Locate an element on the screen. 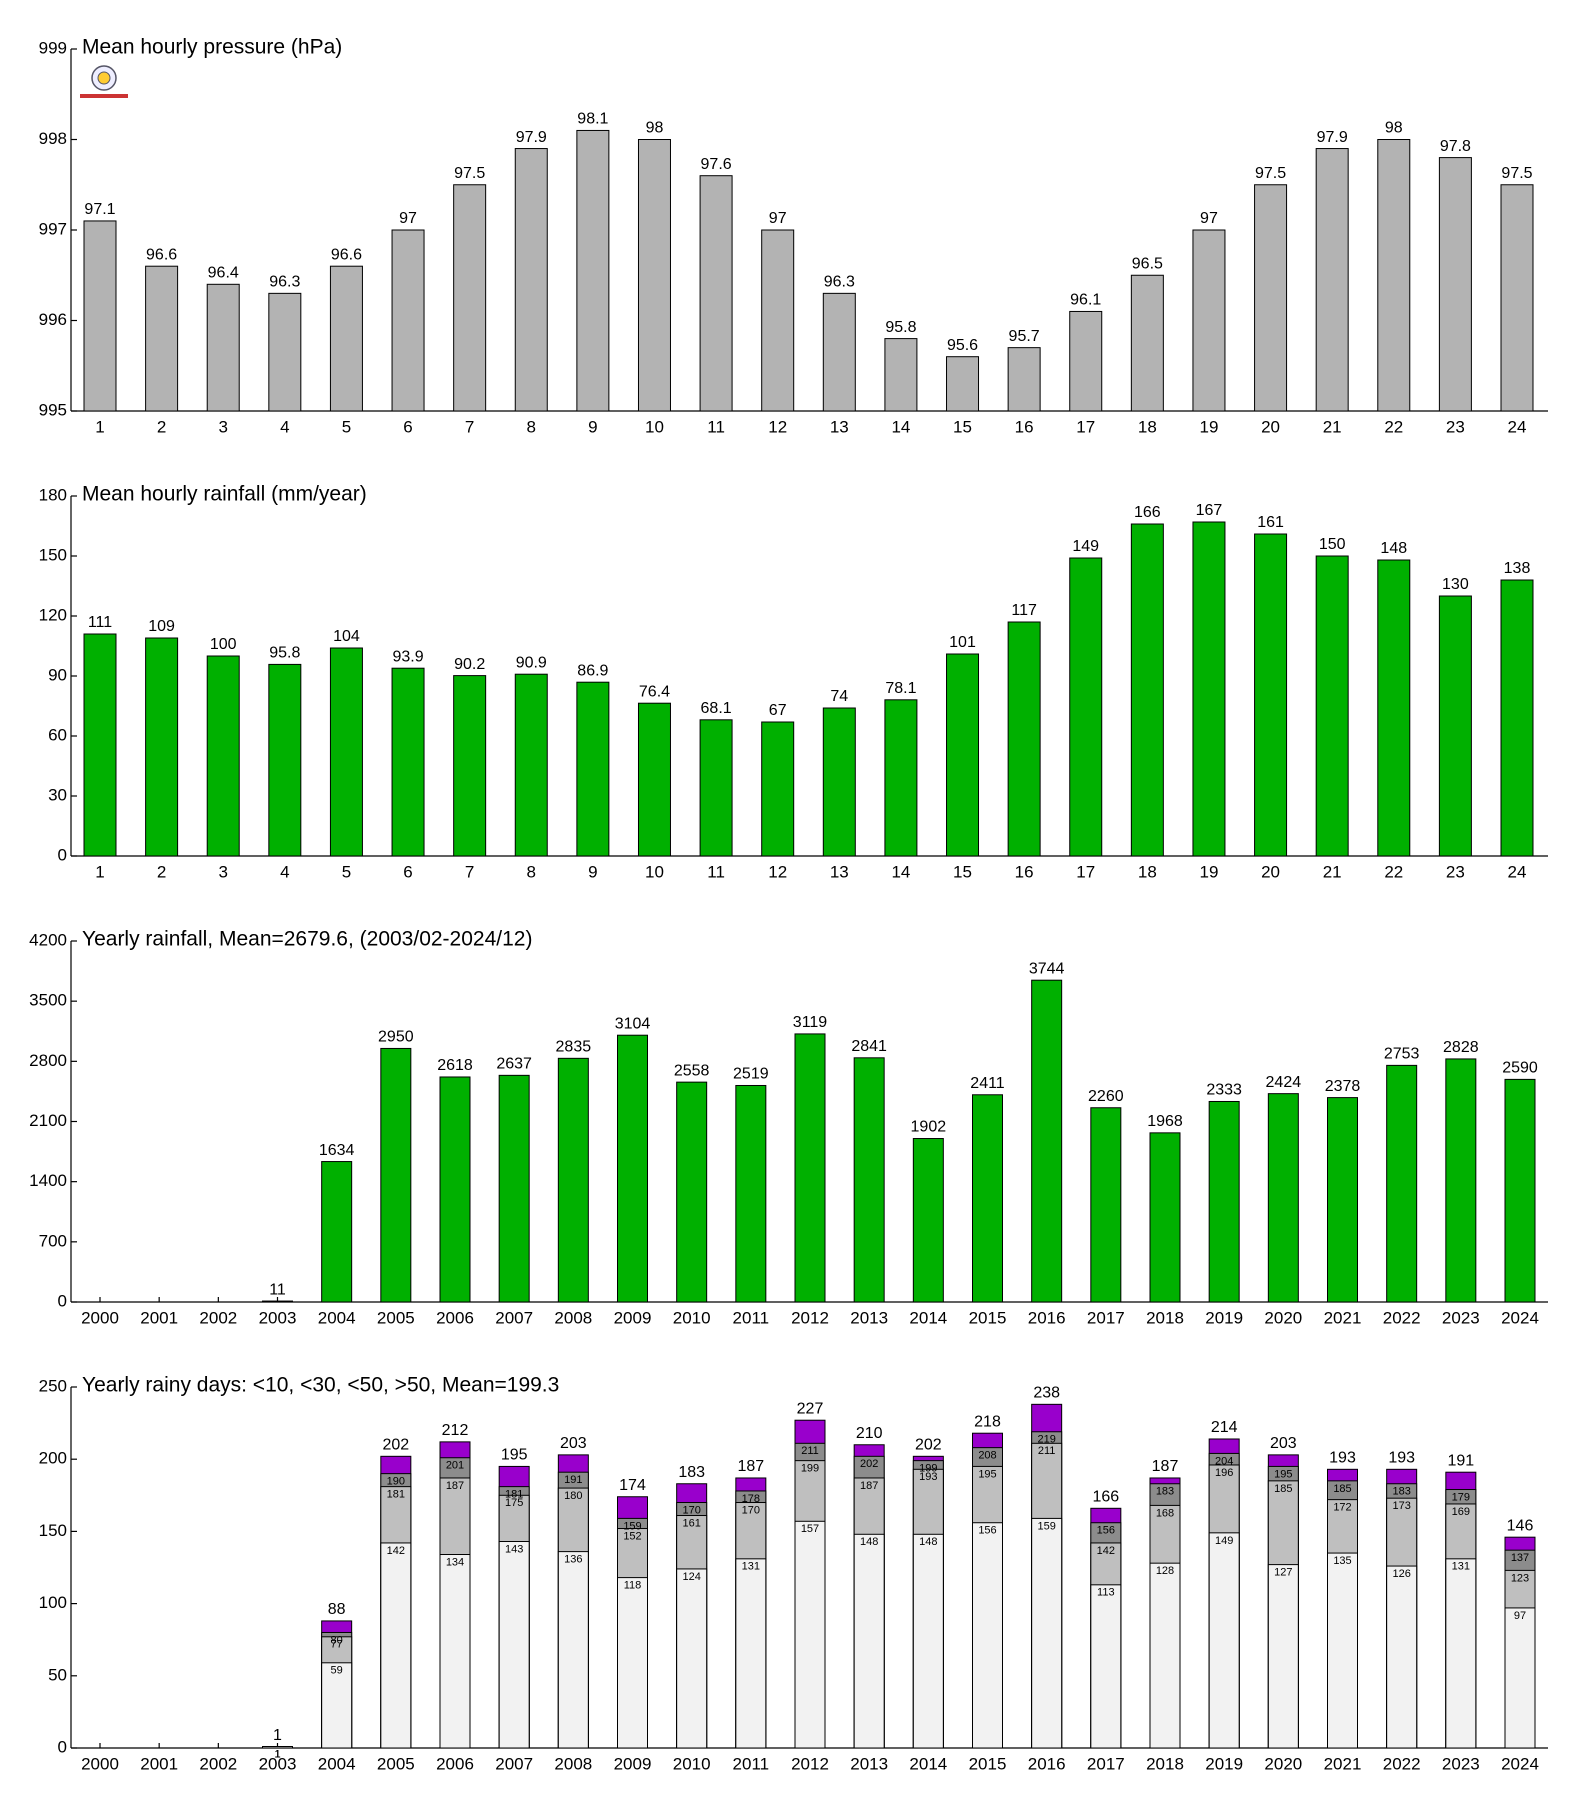 The height and width of the screenshot is (1800, 1580). x-tick-label: 2005 is located at coordinates (396, 1317).